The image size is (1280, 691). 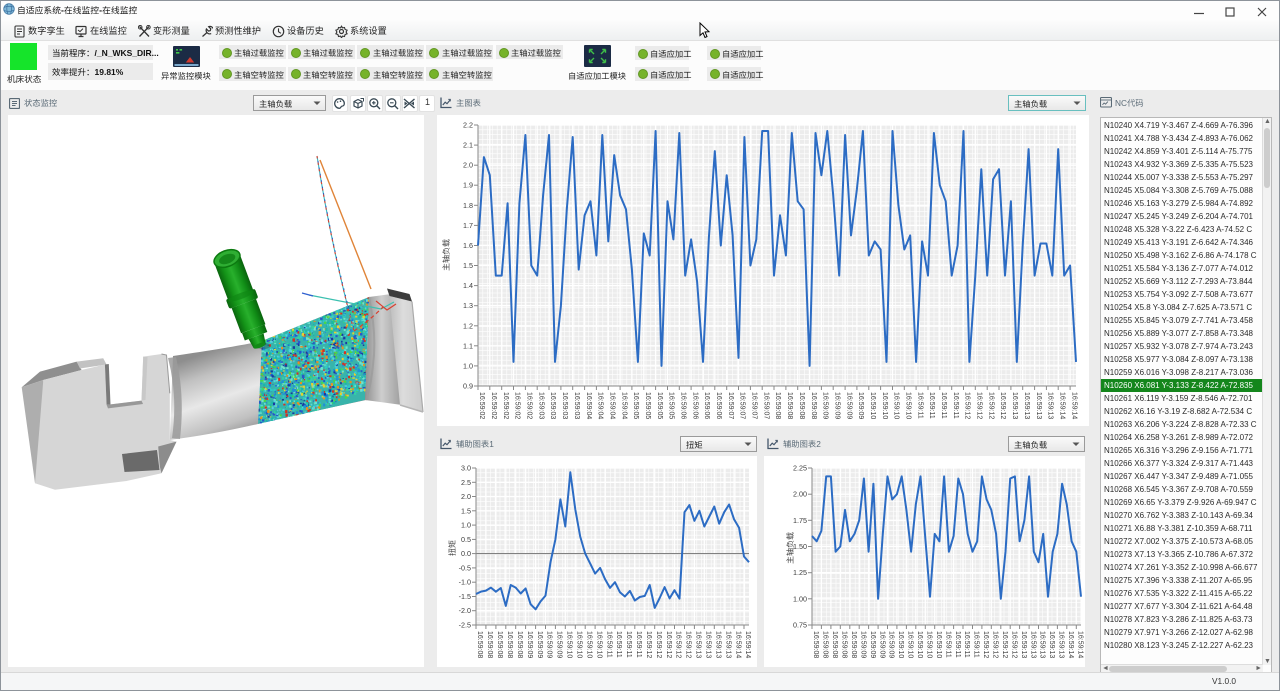 What do you see at coordinates (800, 572) in the screenshot?
I see `svg-text: 1.25` at bounding box center [800, 572].